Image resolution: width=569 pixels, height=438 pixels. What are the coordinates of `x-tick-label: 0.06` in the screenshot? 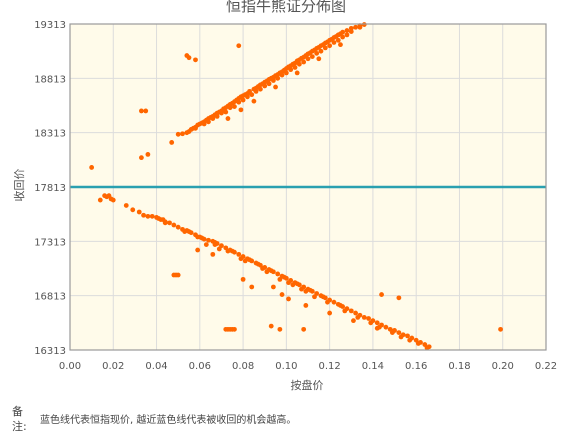 It's located at (200, 366).